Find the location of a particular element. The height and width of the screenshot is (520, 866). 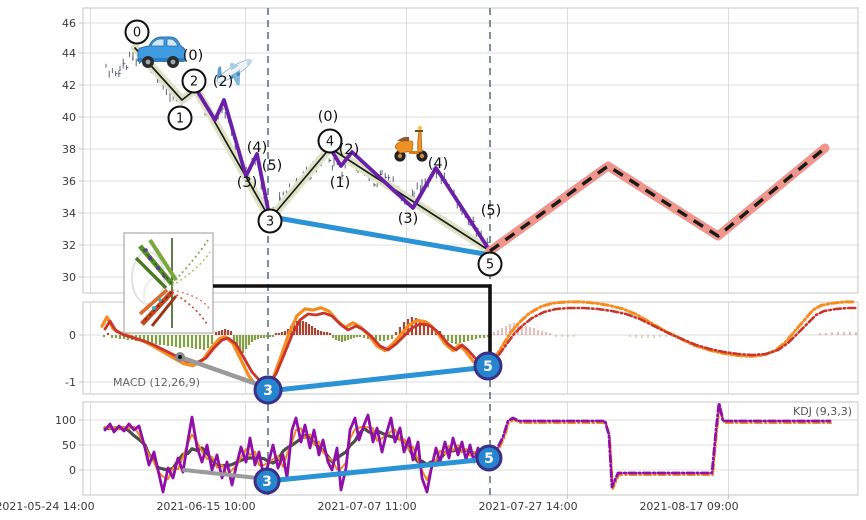

forecast-halo is located at coordinates (657, 199).